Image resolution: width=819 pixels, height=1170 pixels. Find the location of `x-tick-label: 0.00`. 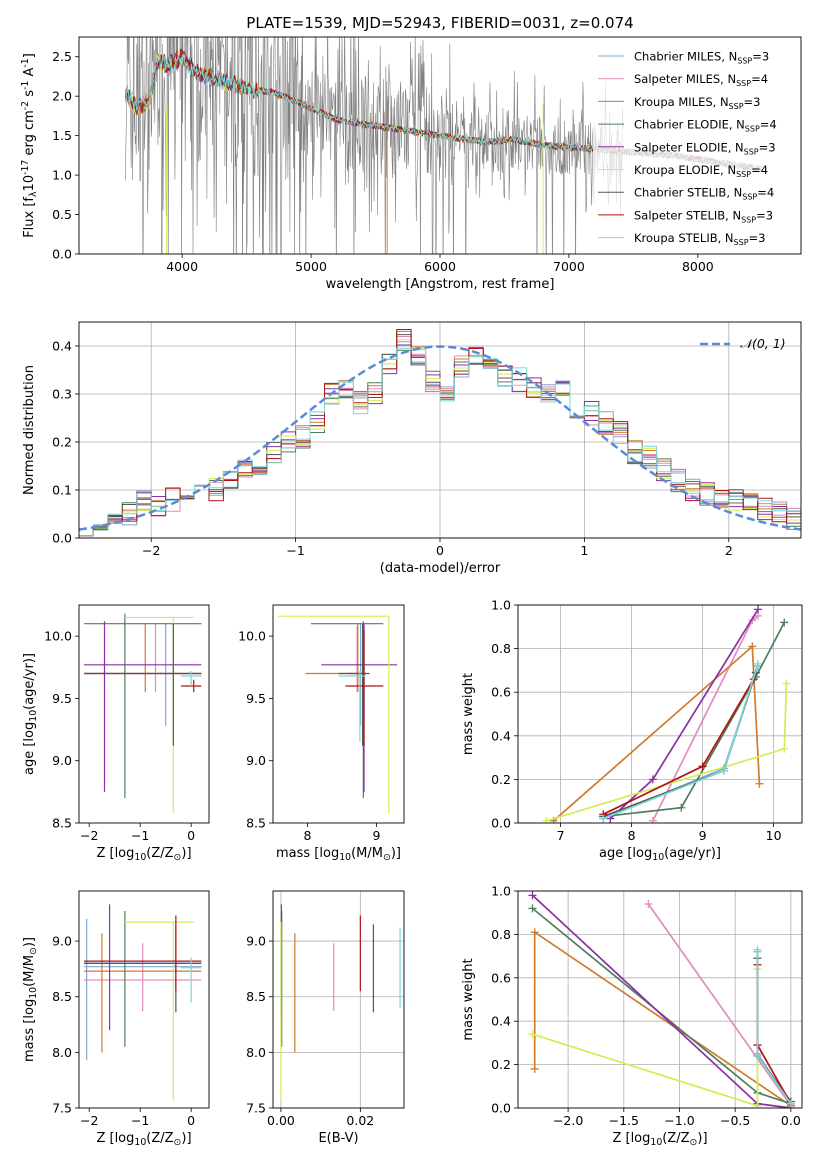

x-tick-label: 0.00 is located at coordinates (281, 1120).